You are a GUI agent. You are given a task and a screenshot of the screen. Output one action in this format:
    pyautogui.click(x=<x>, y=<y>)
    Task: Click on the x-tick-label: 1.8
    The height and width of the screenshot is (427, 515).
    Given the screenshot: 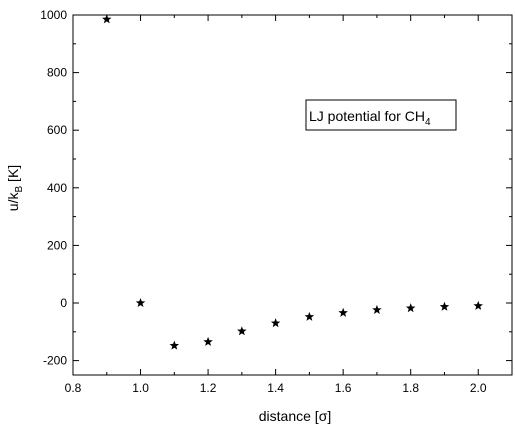 What is the action you would take?
    pyautogui.click(x=410, y=388)
    